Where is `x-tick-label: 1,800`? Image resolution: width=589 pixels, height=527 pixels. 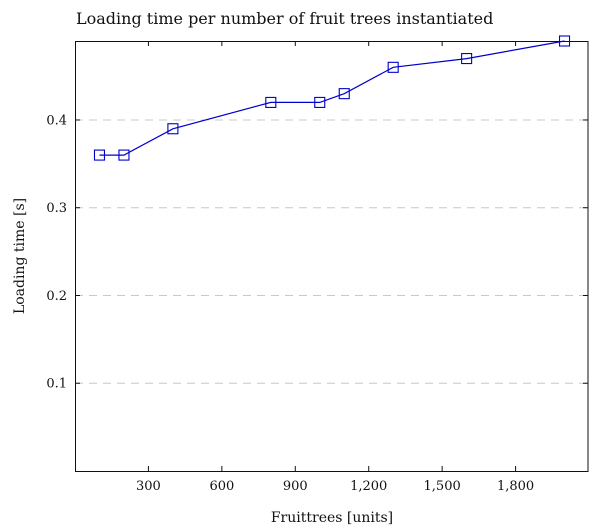 x-tick-label: 1,800 is located at coordinates (515, 486).